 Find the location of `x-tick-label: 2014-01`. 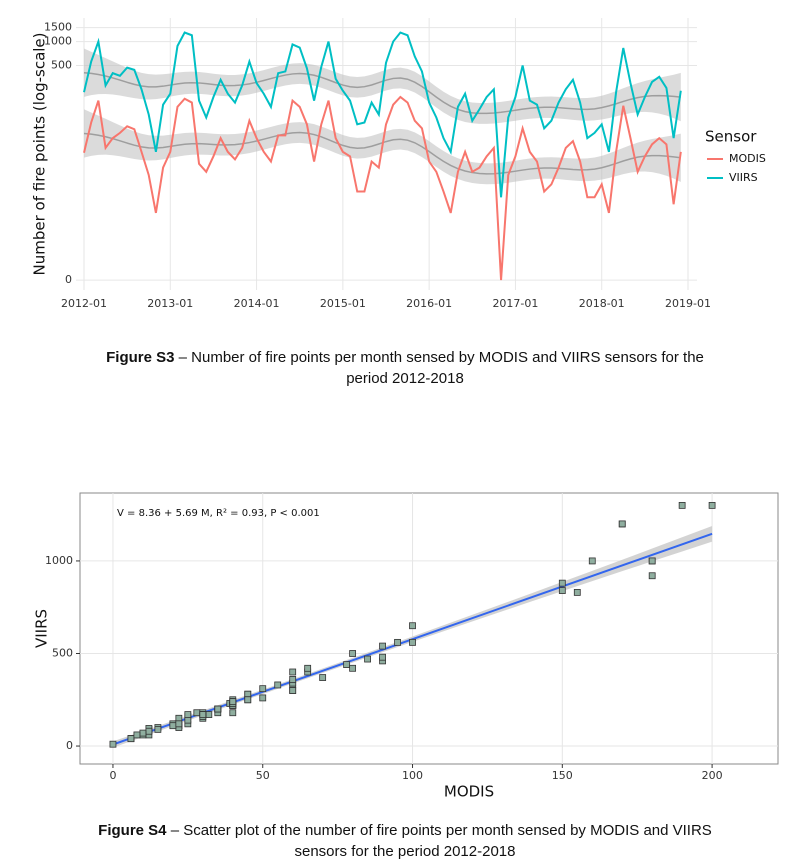

x-tick-label: 2014-01 is located at coordinates (257, 303).